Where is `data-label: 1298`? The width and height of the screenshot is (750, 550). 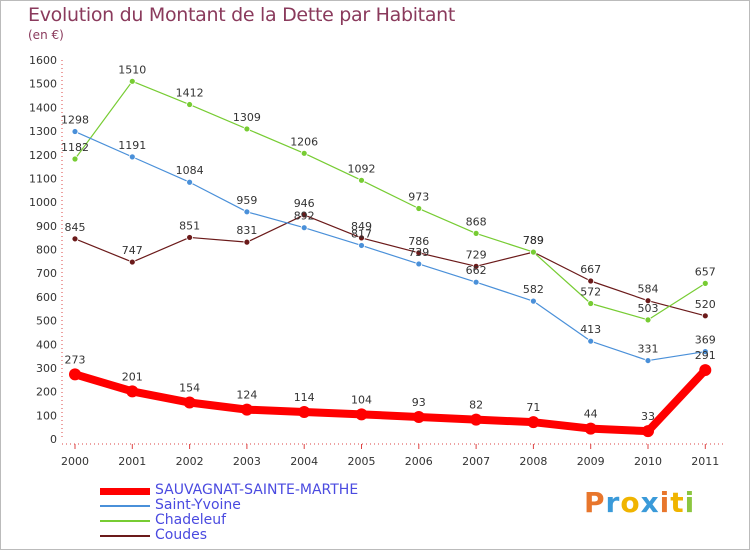
data-label: 1298 is located at coordinates (75, 120).